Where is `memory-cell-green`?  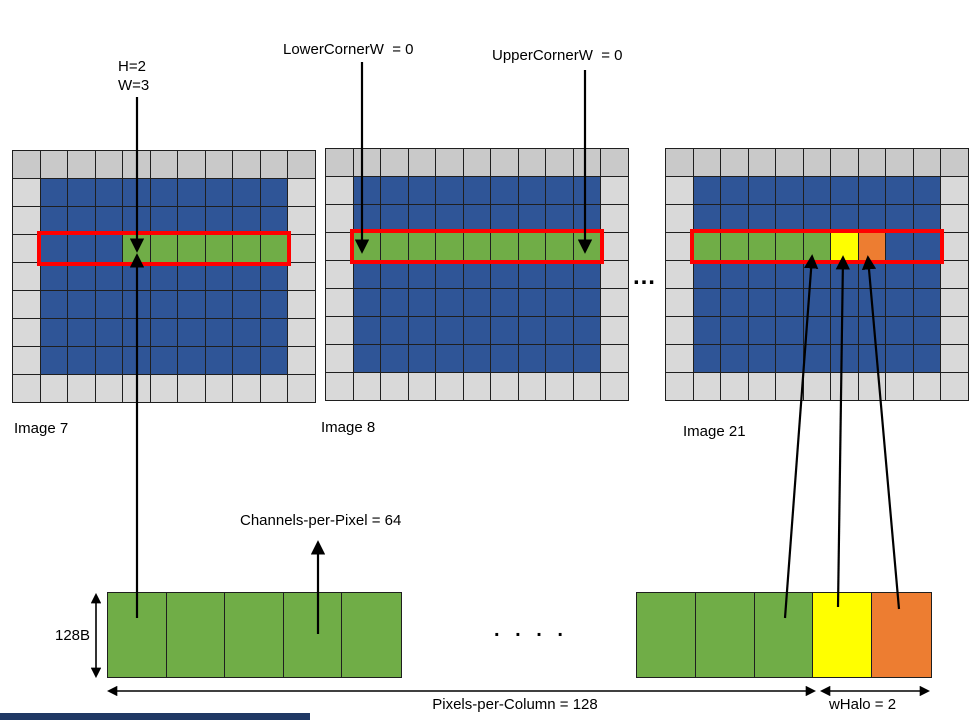
memory-cell-green is located at coordinates (784, 635).